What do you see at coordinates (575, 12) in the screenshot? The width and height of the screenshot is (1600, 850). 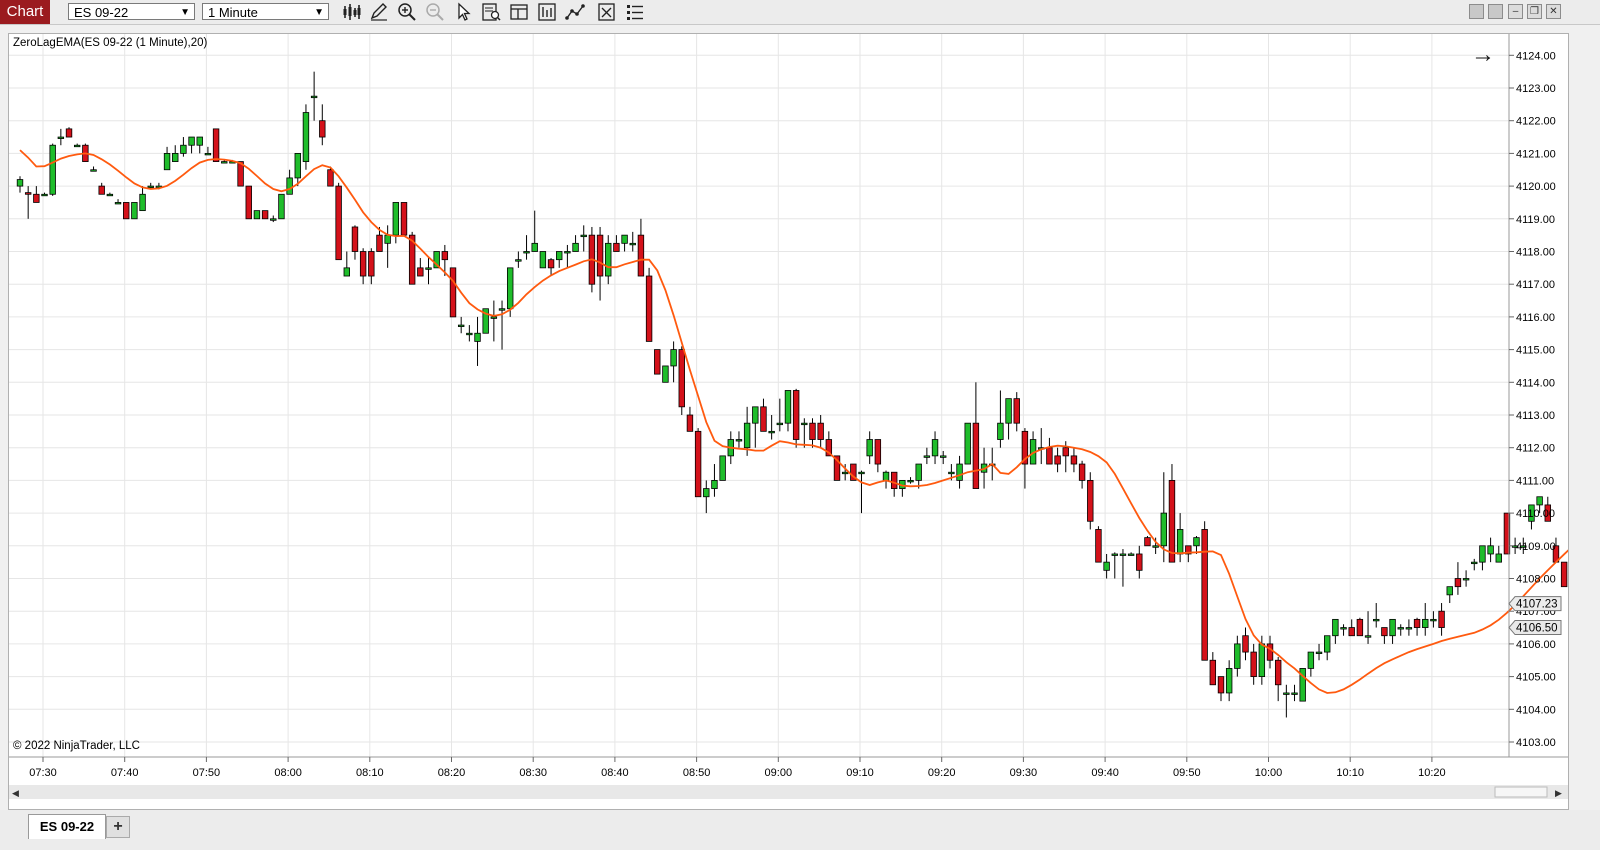 I see `drawing-tools-icon` at bounding box center [575, 12].